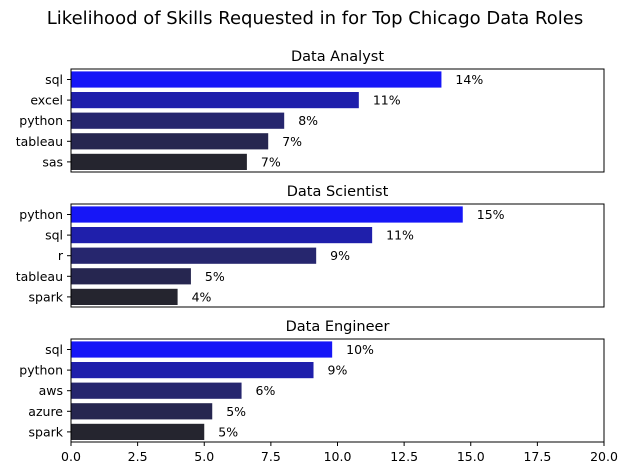  I want to click on x-tick-label: 0.0, so click(71, 456).